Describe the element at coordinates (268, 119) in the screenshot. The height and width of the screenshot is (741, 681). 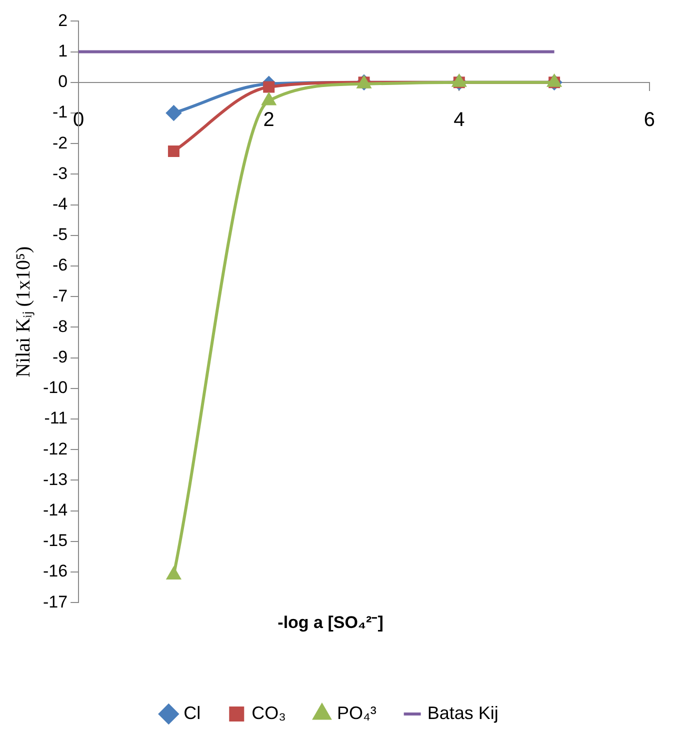
I see `x-tick-label: 2` at that location.